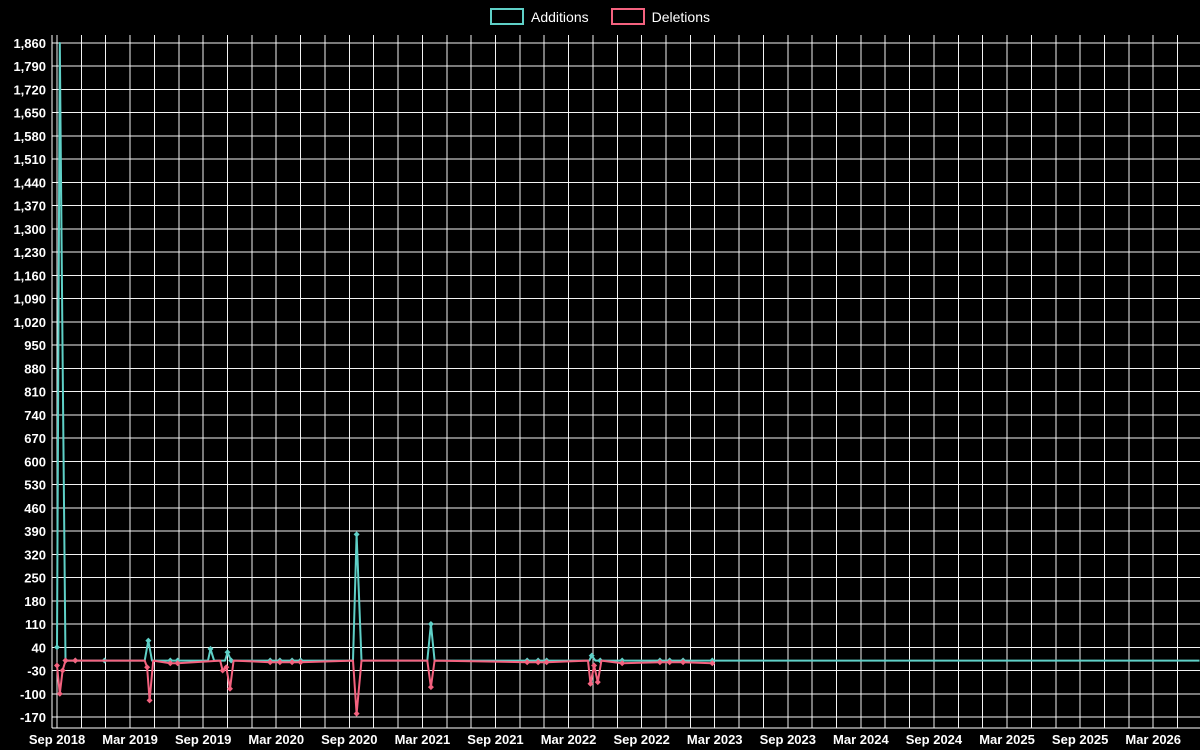  What do you see at coordinates (29, 113) in the screenshot?
I see `y-tick-label: 1,650` at bounding box center [29, 113].